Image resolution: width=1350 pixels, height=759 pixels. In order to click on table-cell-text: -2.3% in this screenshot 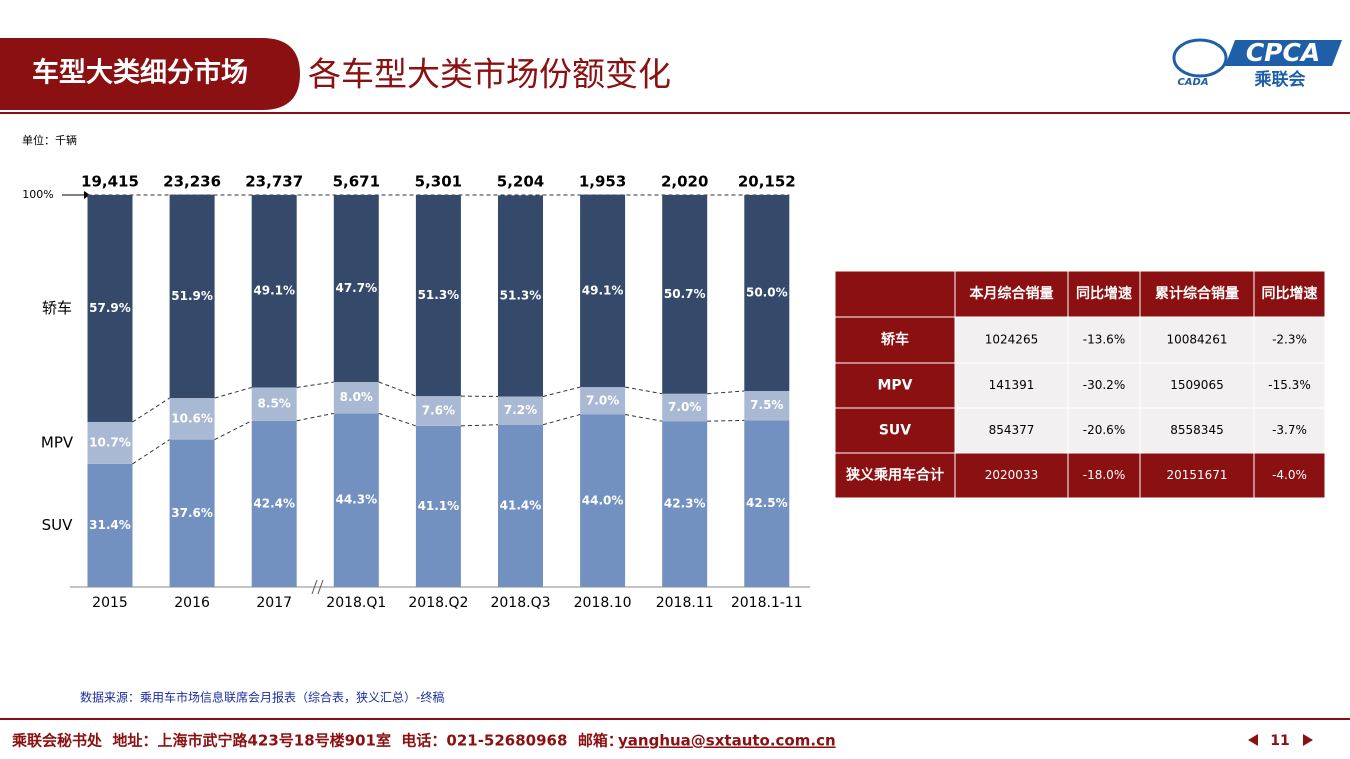, I will do `click(1289, 340)`.